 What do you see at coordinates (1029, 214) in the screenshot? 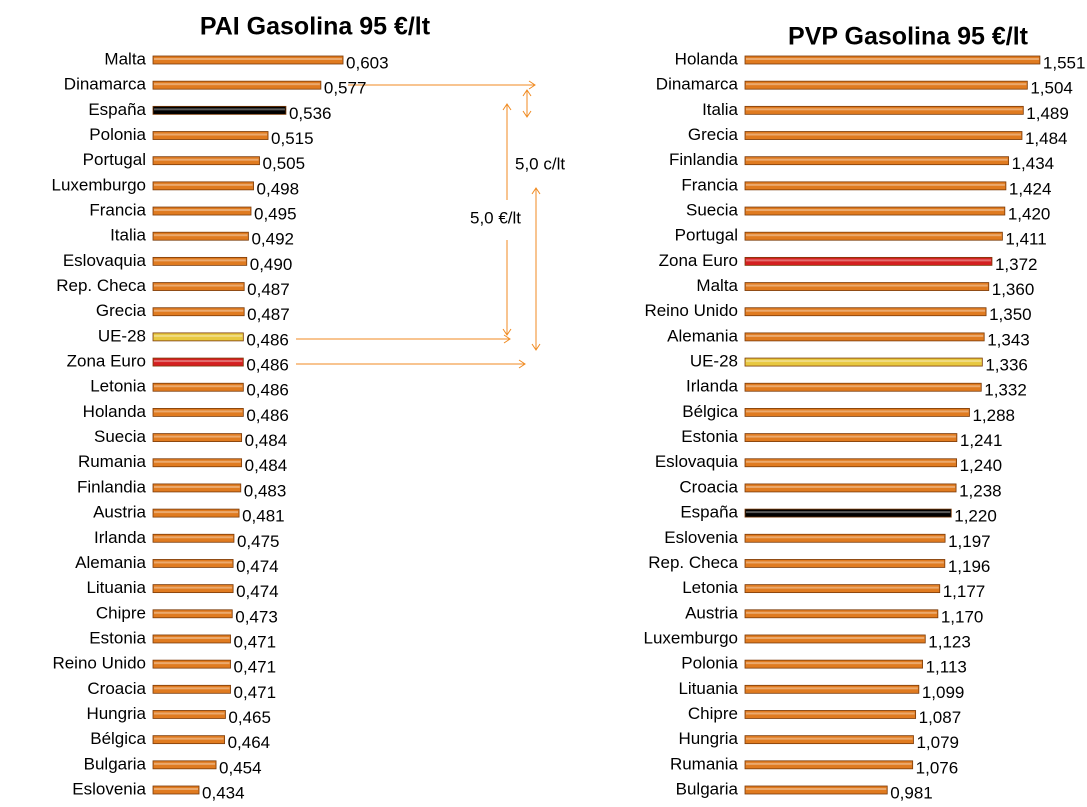
I see `value-label: 1,420` at bounding box center [1029, 214].